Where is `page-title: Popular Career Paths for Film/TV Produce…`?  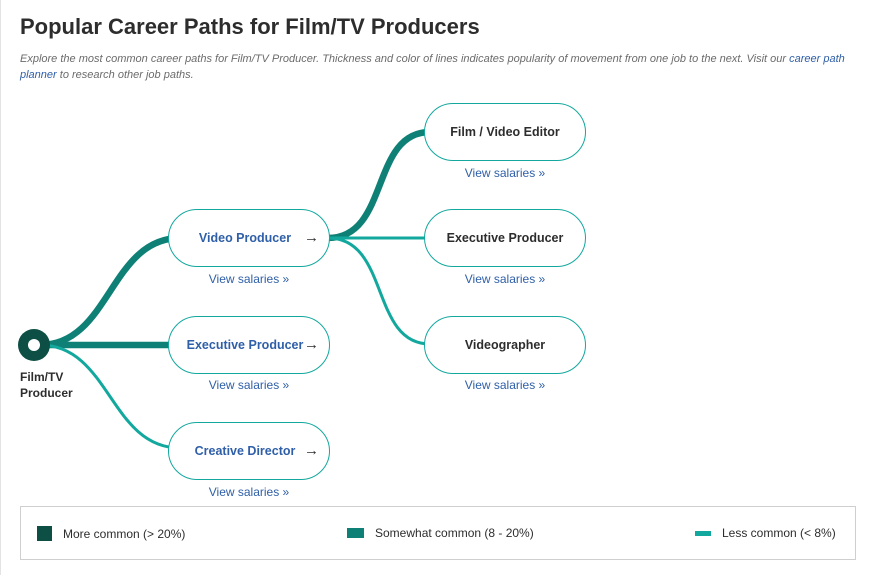 page-title: Popular Career Paths for Film/TV Produce… is located at coordinates (250, 26).